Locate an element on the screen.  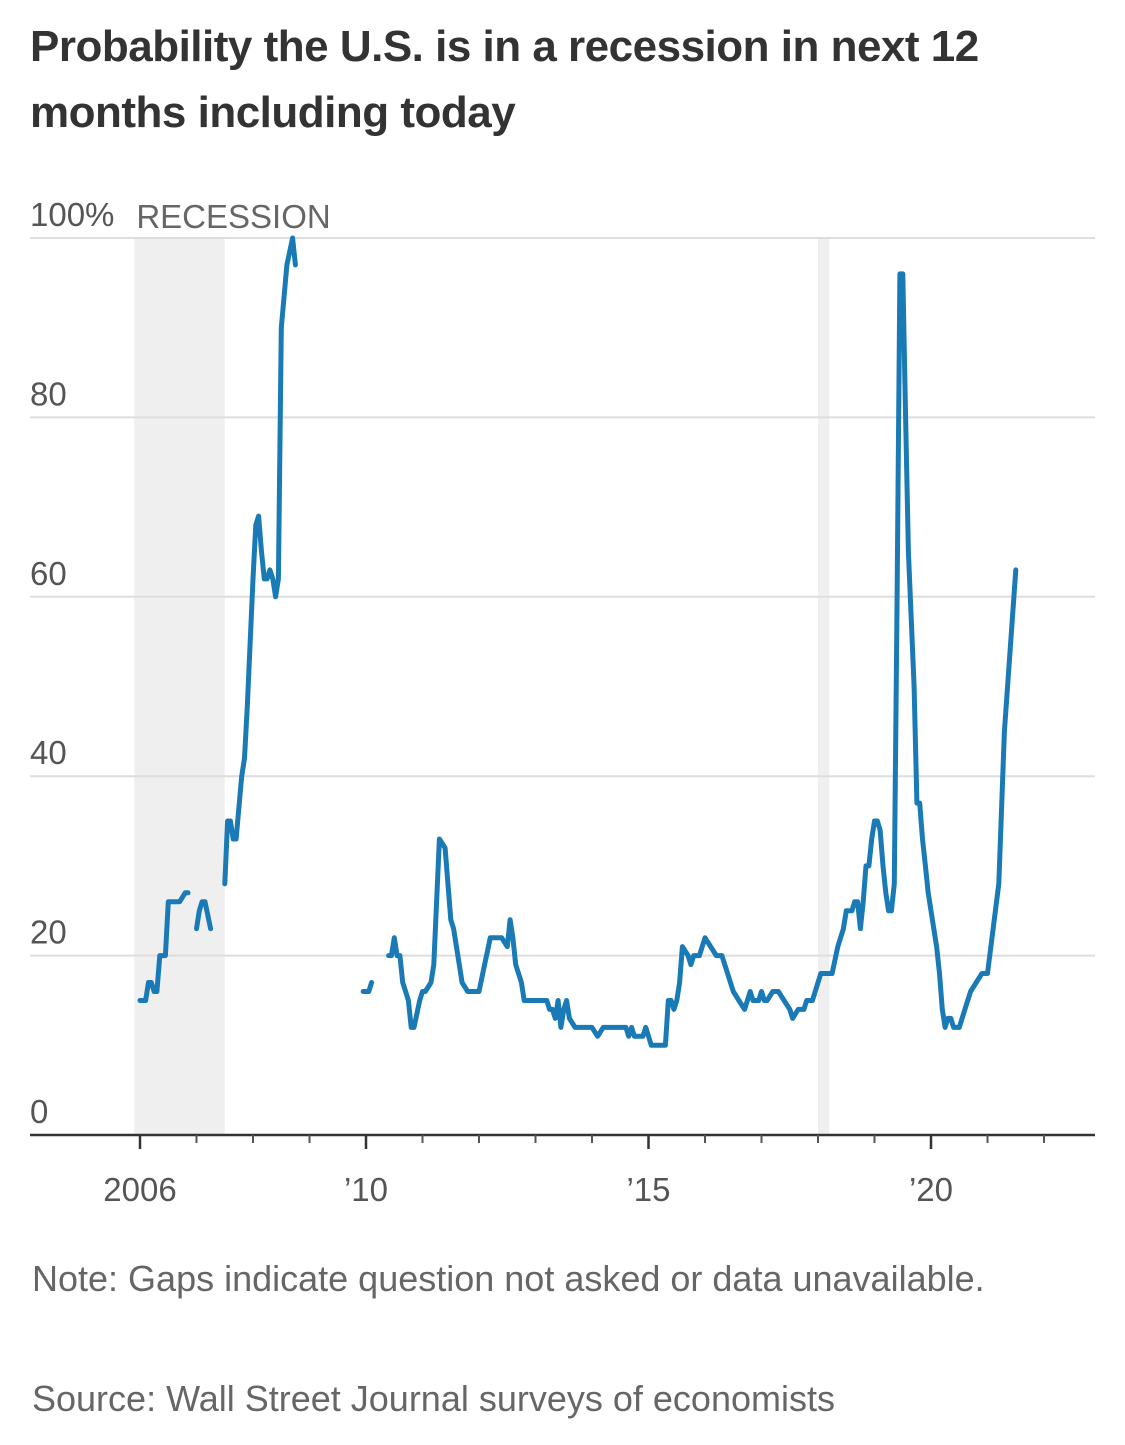
y-tick-label-20: 20 is located at coordinates (48, 932).